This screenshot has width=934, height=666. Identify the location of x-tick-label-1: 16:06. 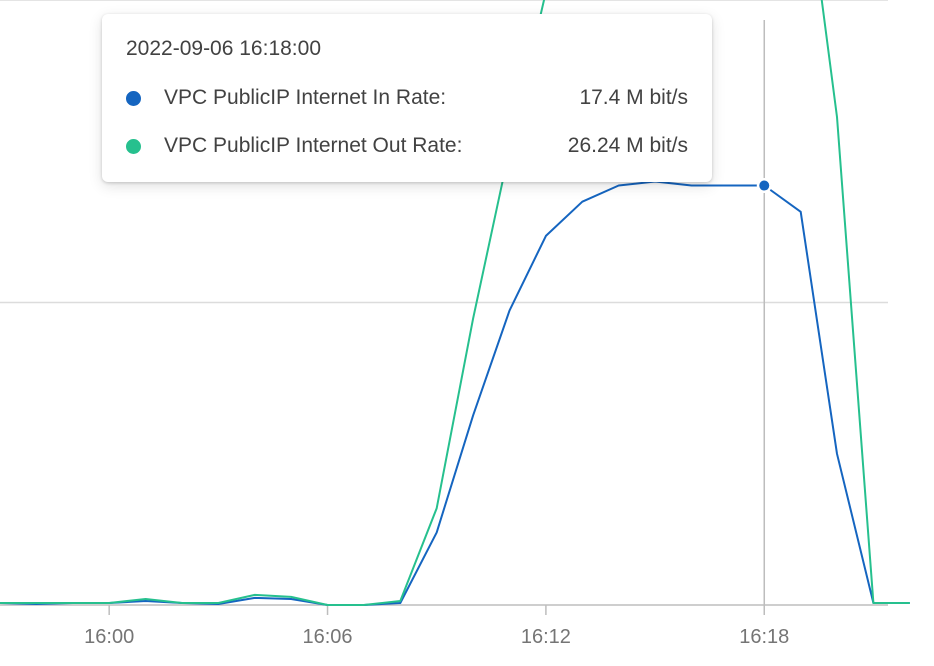
(328, 637).